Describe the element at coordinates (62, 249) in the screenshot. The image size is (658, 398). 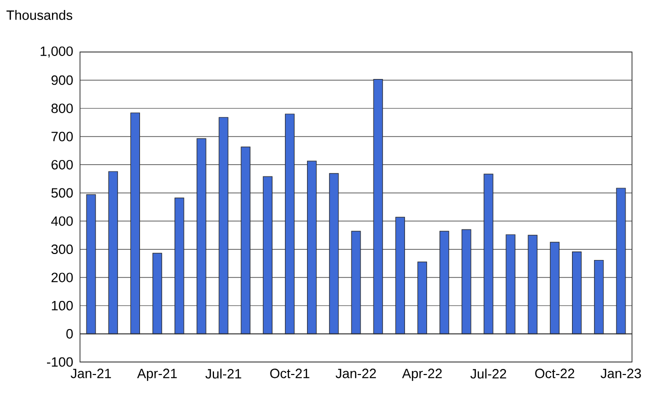
I see `y-tick-label: 300` at that location.